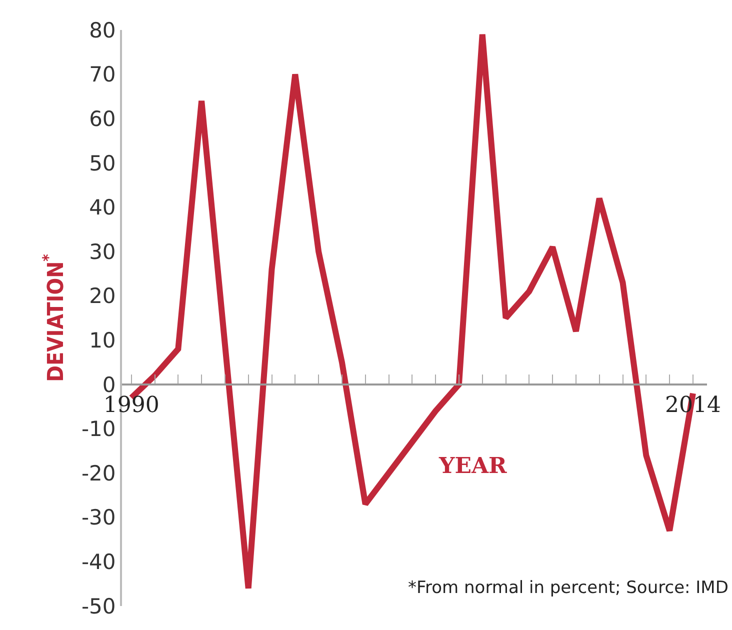  Describe the element at coordinates (98, 429) in the screenshot. I see `y-tick-label: -10` at that location.